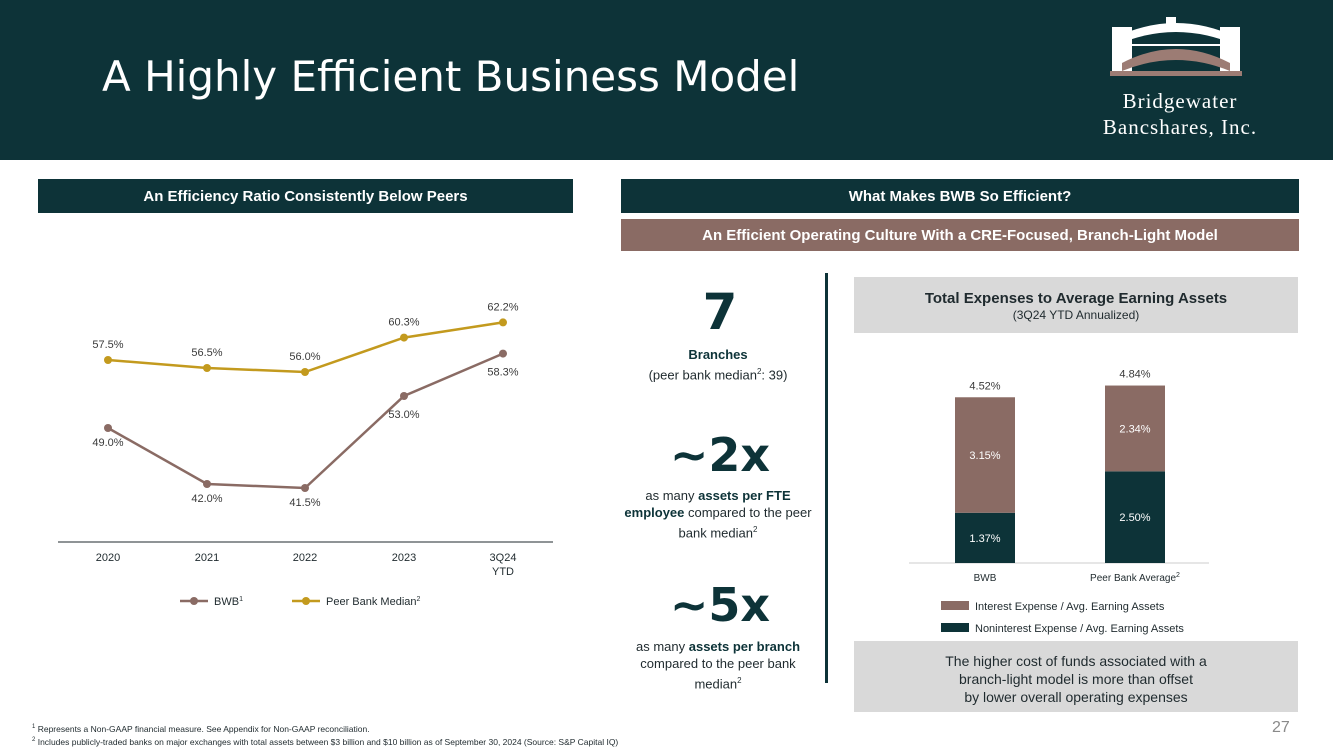  What do you see at coordinates (228, 602) in the screenshot?
I see `legend-label: BWB1` at bounding box center [228, 602].